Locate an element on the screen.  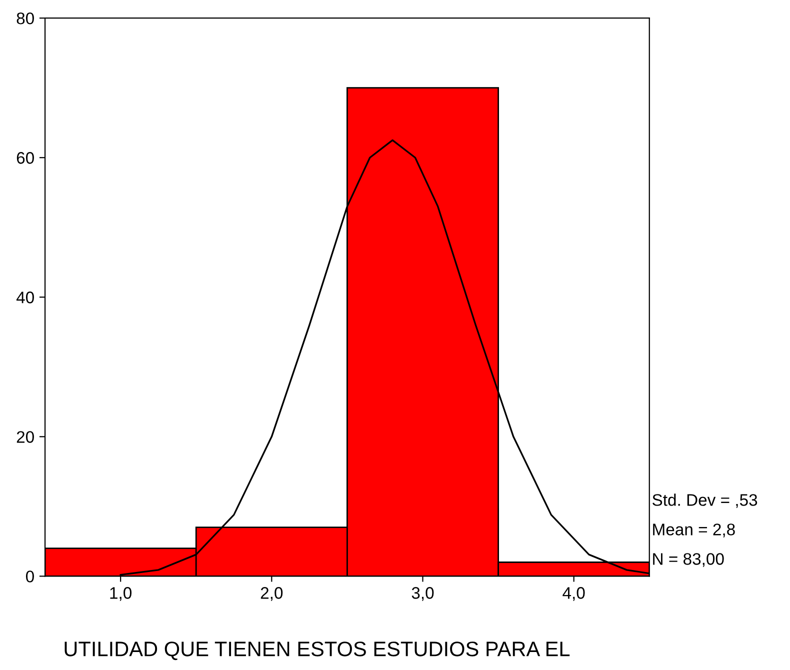
x-tick-label: 1,0 is located at coordinates (121, 594).